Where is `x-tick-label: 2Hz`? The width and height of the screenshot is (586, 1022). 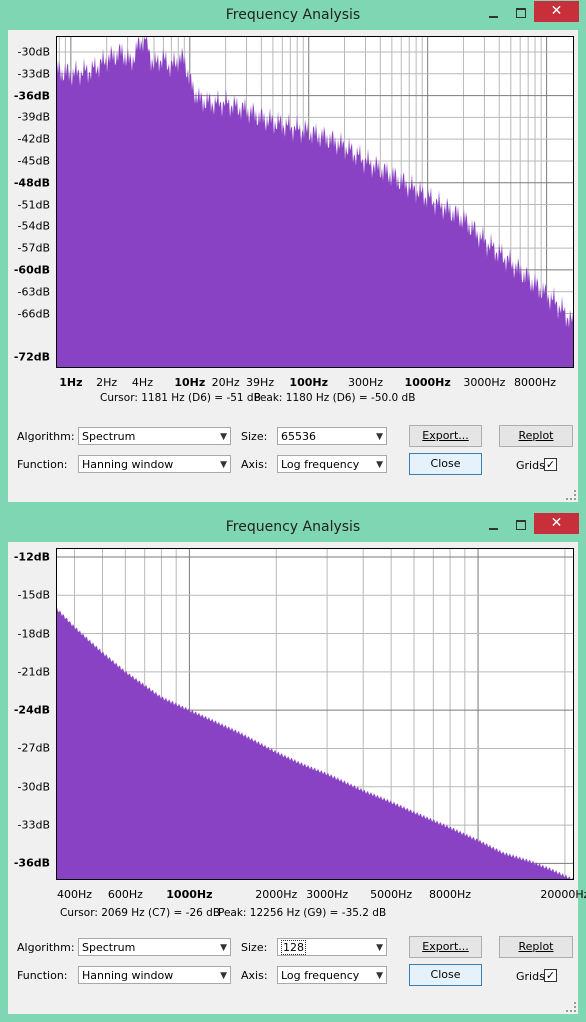
x-tick-label: 2Hz is located at coordinates (107, 382).